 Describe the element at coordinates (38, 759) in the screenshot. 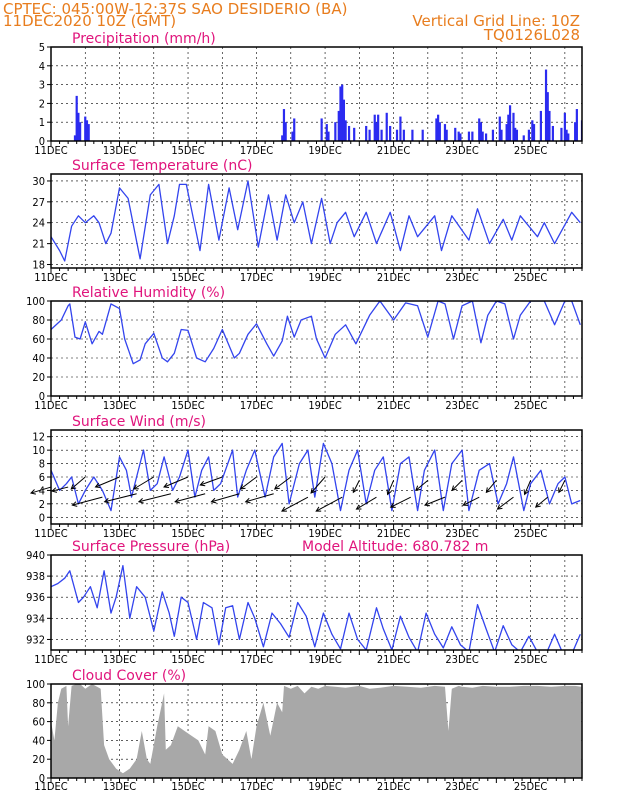

I see `cloud-cover-ytick-label: 20` at that location.